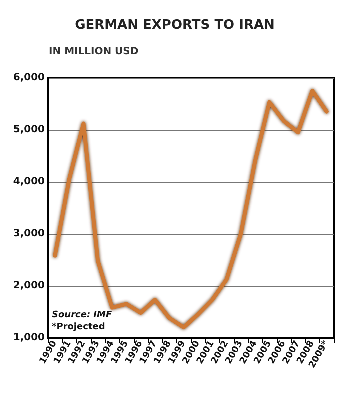  What do you see at coordinates (29, 130) in the screenshot?
I see `y-tick-label: 5,000` at bounding box center [29, 130].